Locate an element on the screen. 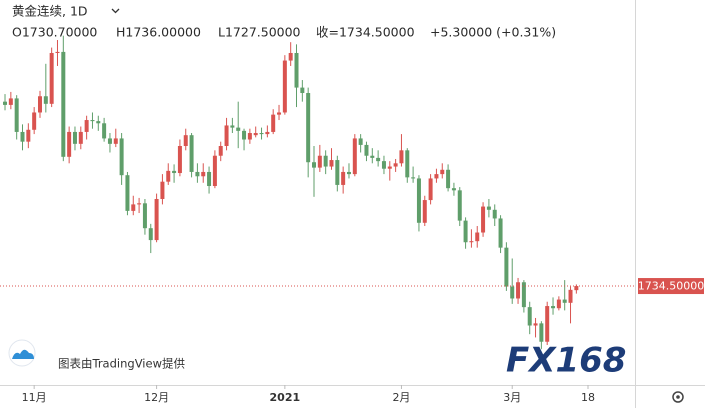 The image size is (705, 408). settings-icon is located at coordinates (678, 397).